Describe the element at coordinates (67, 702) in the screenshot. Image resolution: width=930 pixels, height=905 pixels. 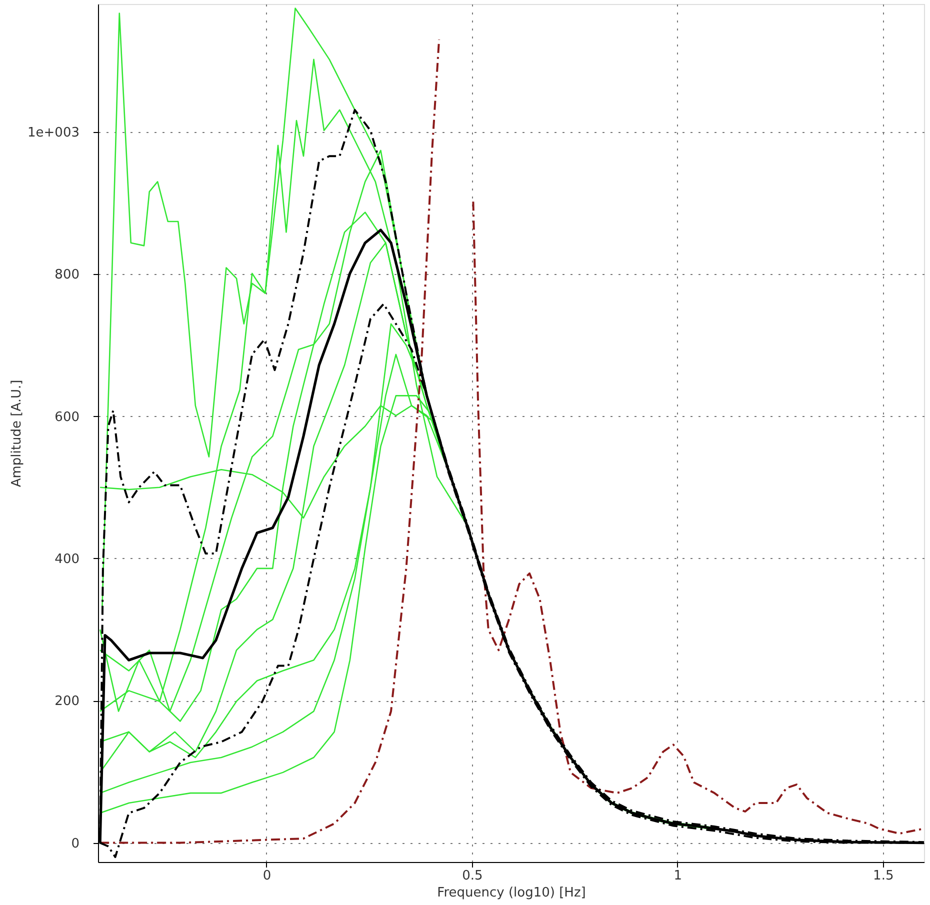
I see `y-tick-label: 200` at that location.